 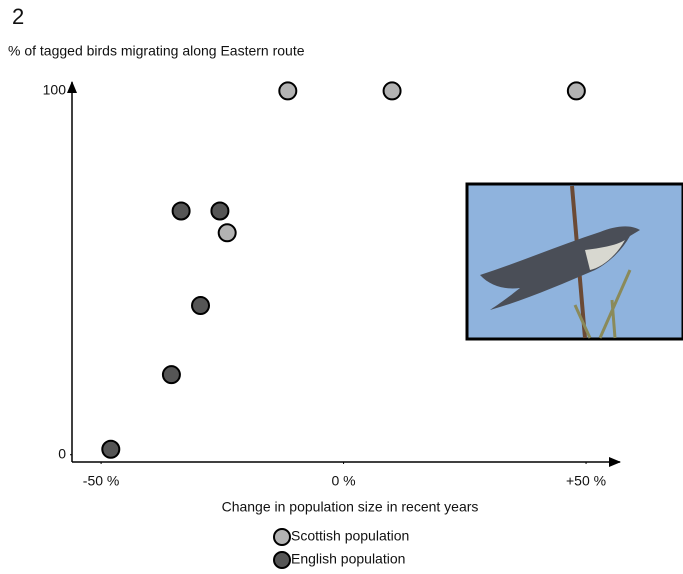 What do you see at coordinates (574, 261) in the screenshot?
I see `bird-photo` at bounding box center [574, 261].